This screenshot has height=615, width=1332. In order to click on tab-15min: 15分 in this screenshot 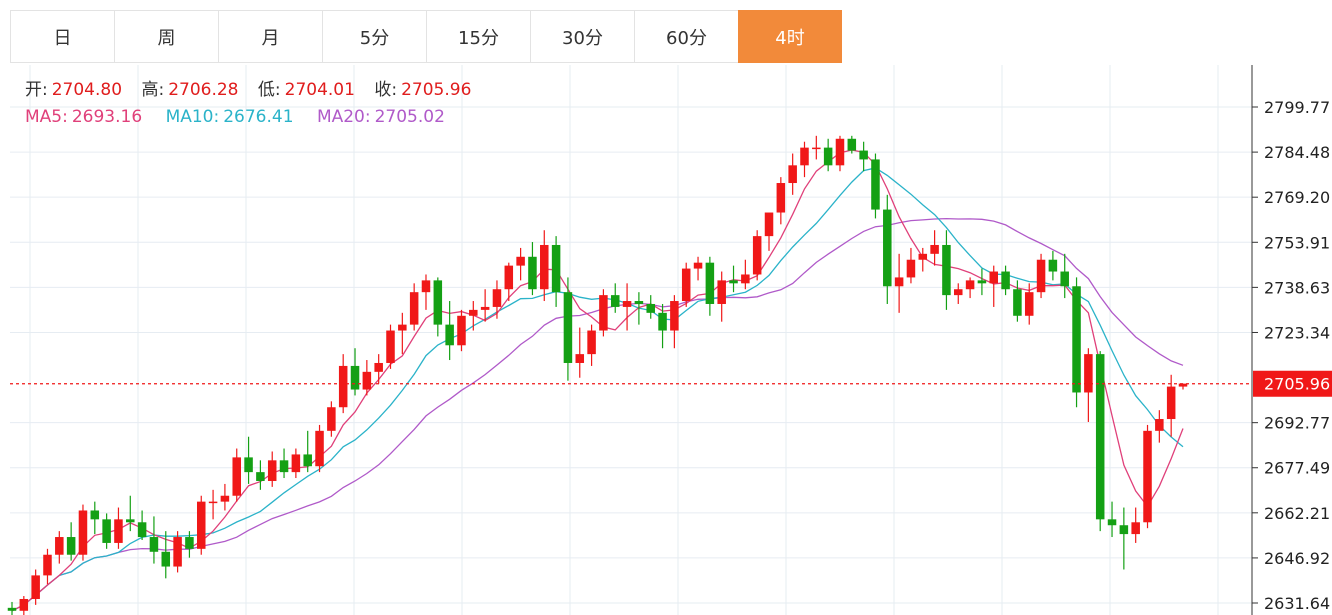, I will do `click(478, 36)`.